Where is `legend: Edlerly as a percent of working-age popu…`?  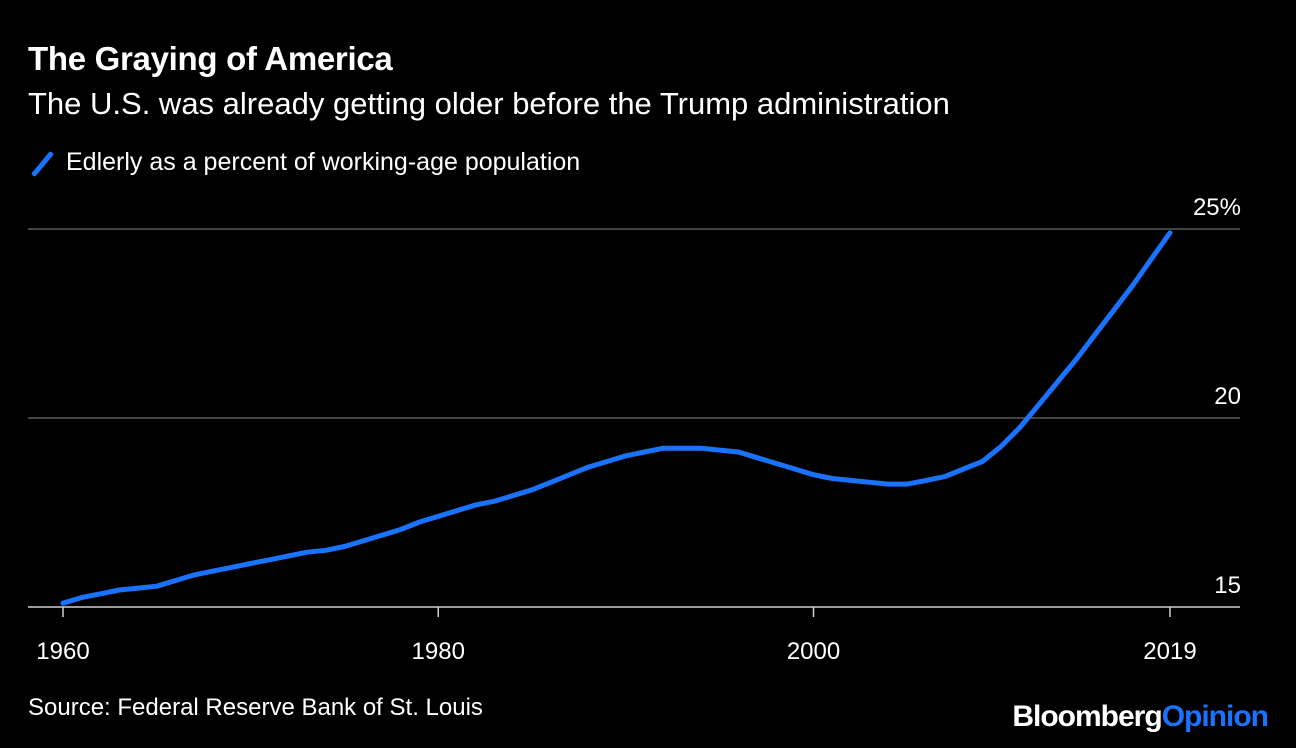
legend: Edlerly as a percent of working-age popu… is located at coordinates (305, 162).